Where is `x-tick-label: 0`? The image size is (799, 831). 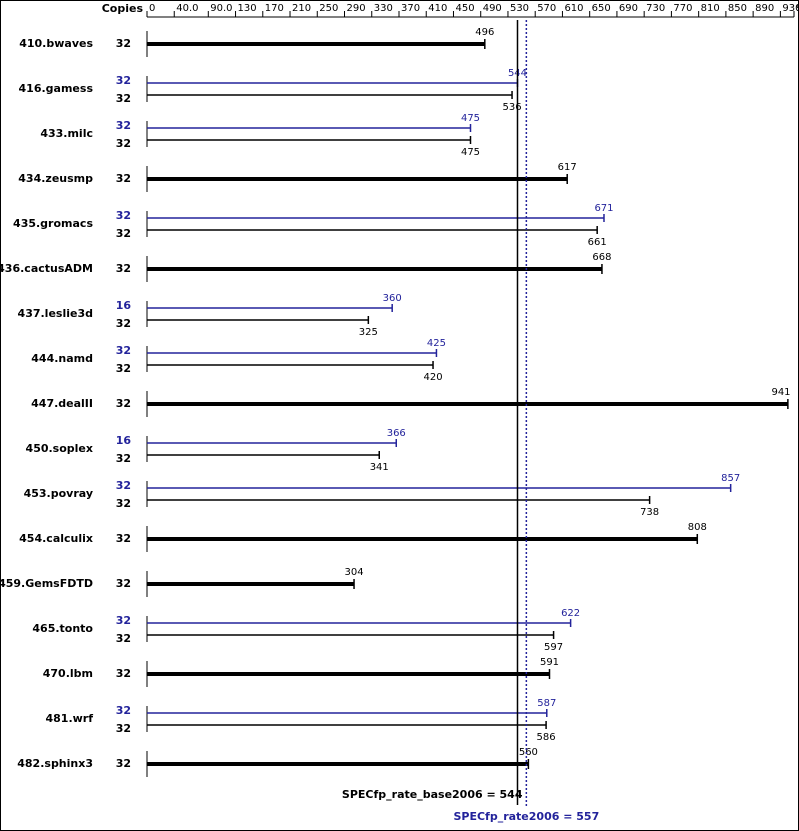
x-tick-label: 0 is located at coordinates (152, 8).